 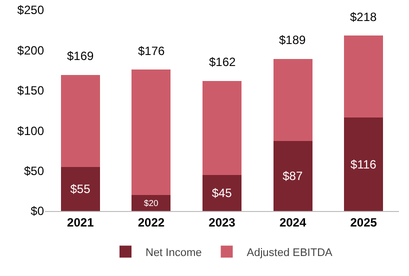 What do you see at coordinates (174, 252) in the screenshot?
I see `legend-label: Net Income` at bounding box center [174, 252].